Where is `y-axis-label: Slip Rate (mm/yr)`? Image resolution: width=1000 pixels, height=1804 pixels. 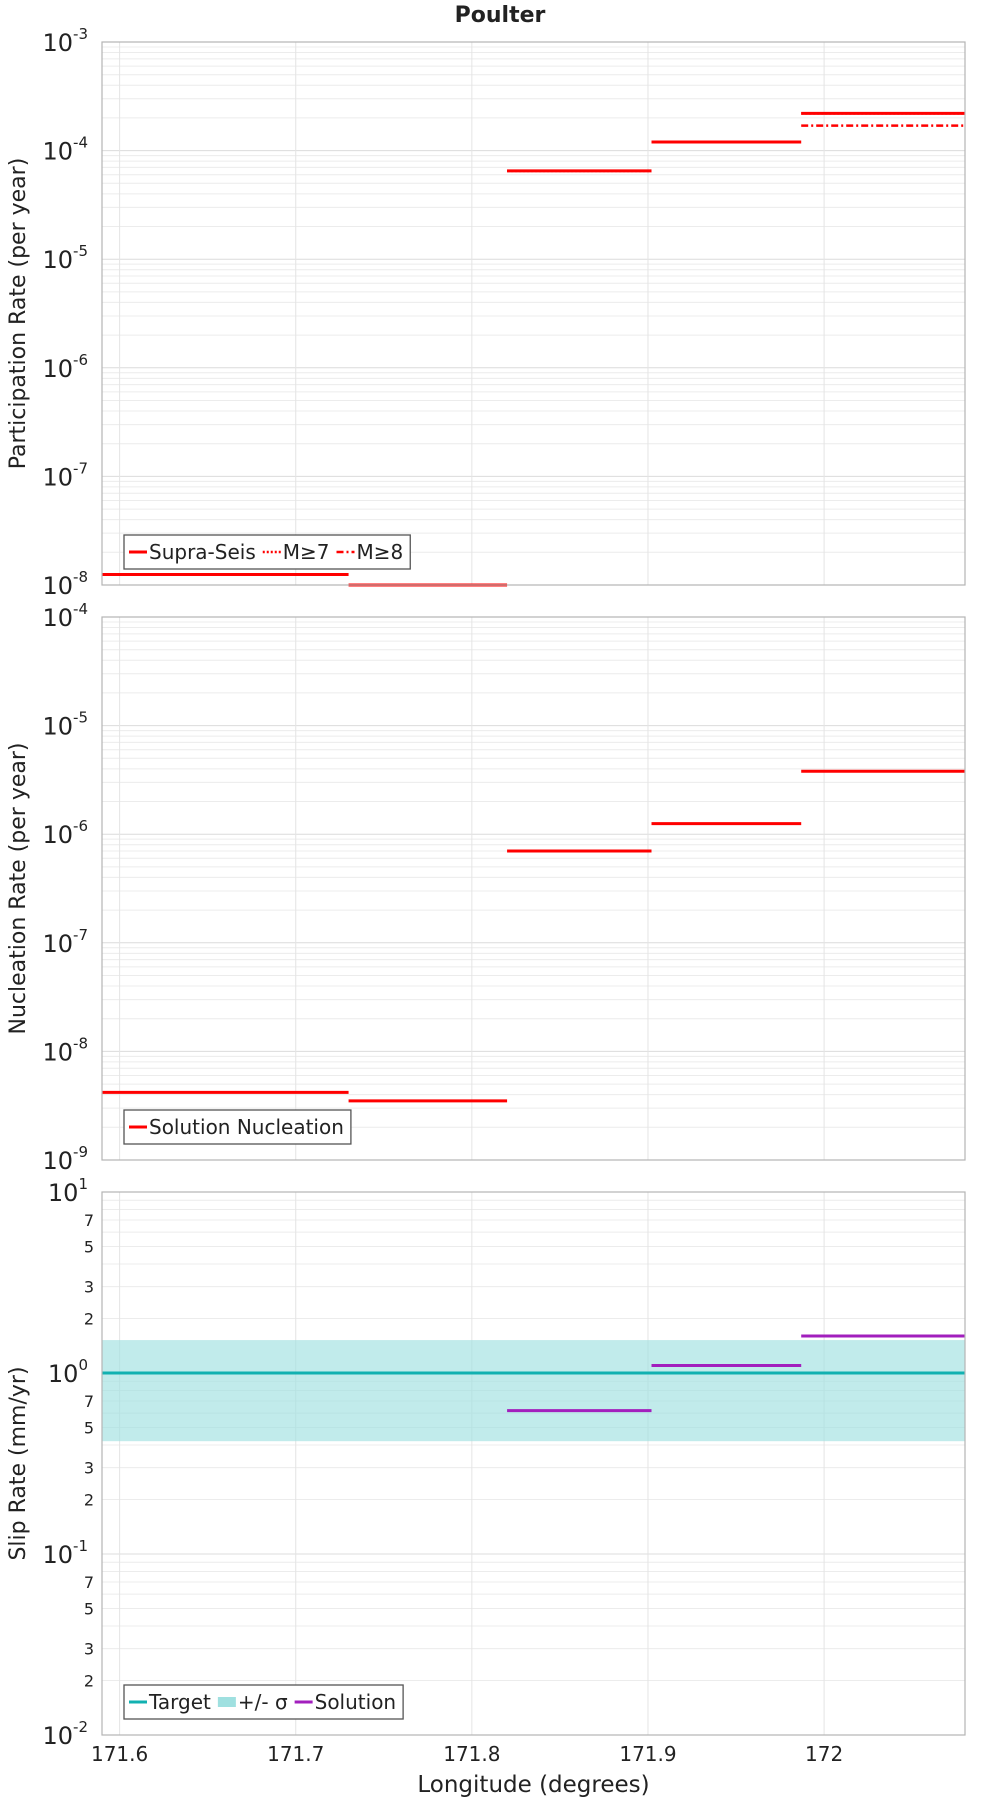 y-axis-label: Slip Rate (mm/yr) is located at coordinates (18, 1463).